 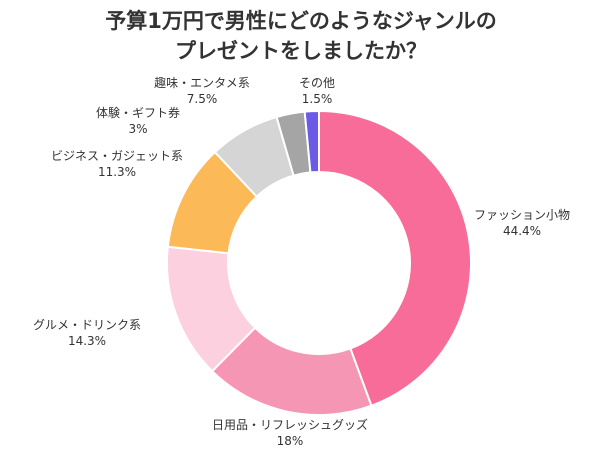 I want to click on slice-label-5: 趣味・エンタメ系, so click(x=202, y=82).